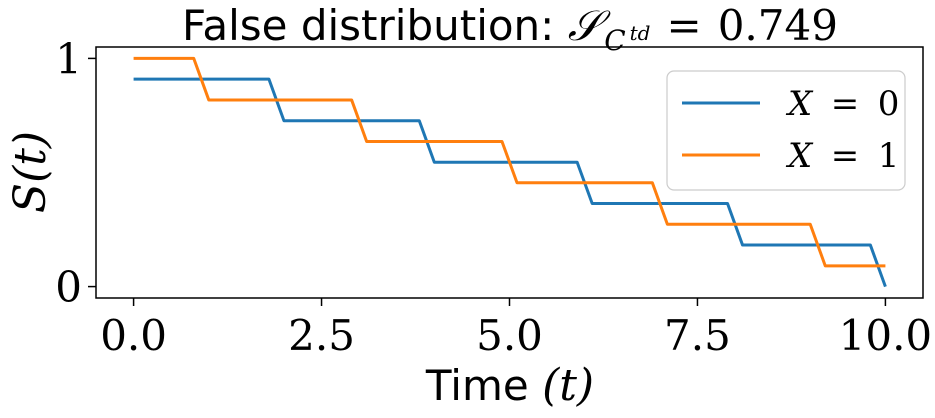 The width and height of the screenshot is (935, 418). Describe the element at coordinates (889, 104) in the screenshot. I see `legend-label-x0-num: 0` at that location.